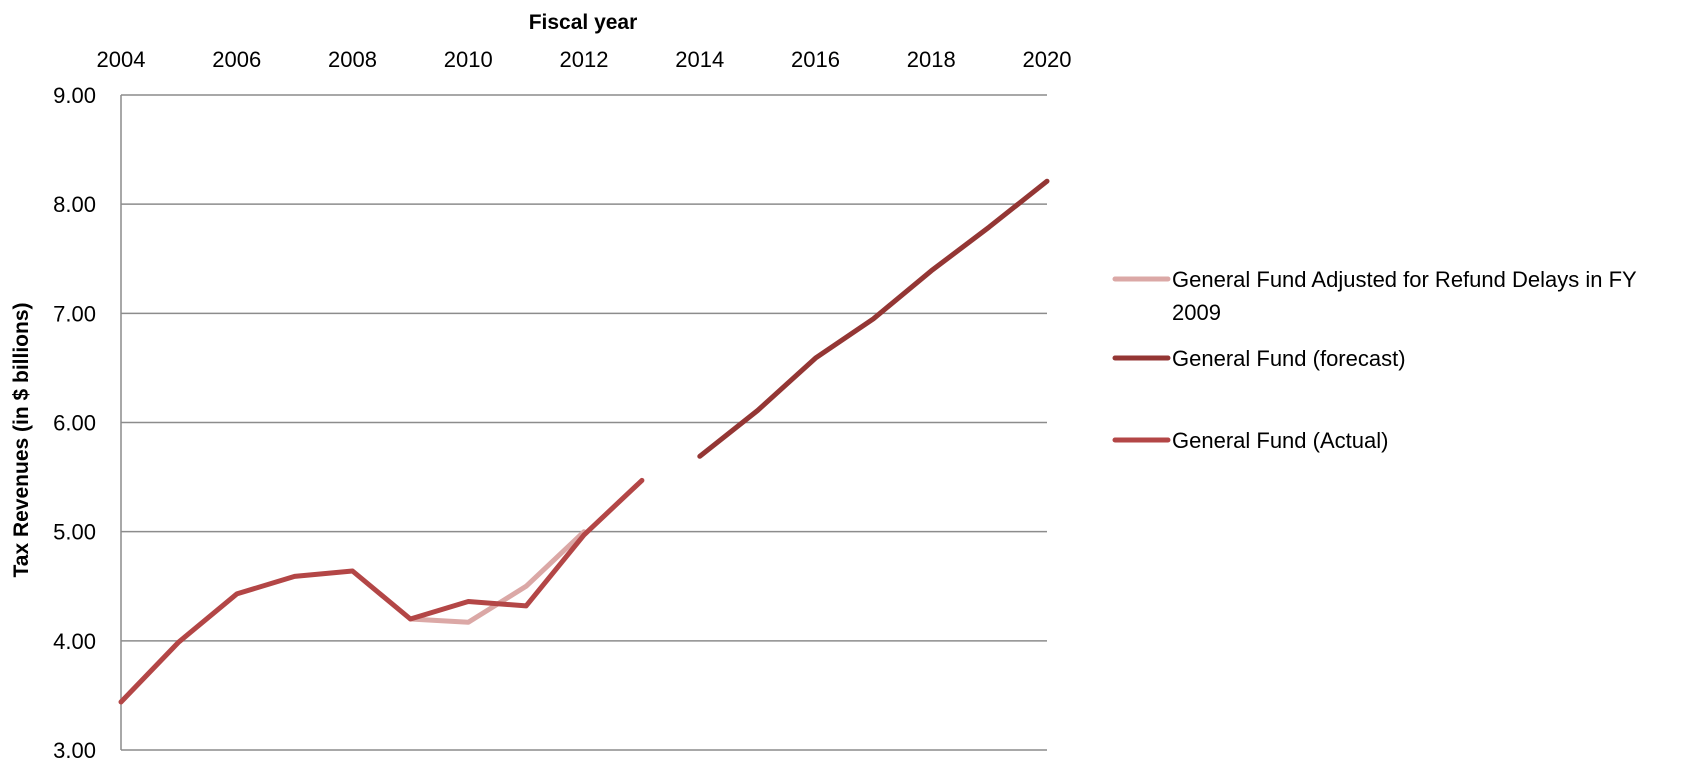 This screenshot has height=761, width=1690. What do you see at coordinates (21, 439) in the screenshot?
I see `y-axis-title: Tax Revenues (in $ billions)` at bounding box center [21, 439].